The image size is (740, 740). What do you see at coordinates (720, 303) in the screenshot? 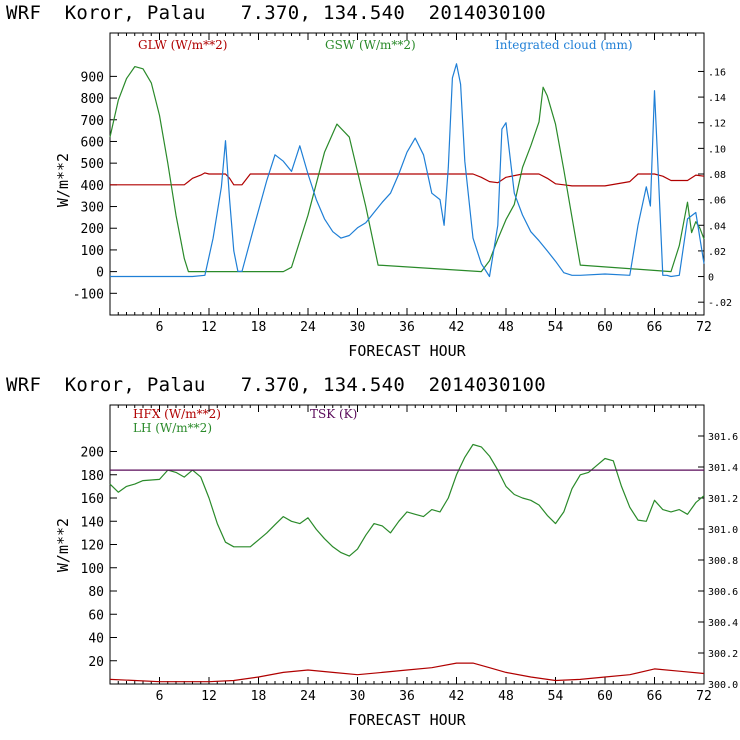
I see `y2-tick-label: -.02` at bounding box center [720, 303].